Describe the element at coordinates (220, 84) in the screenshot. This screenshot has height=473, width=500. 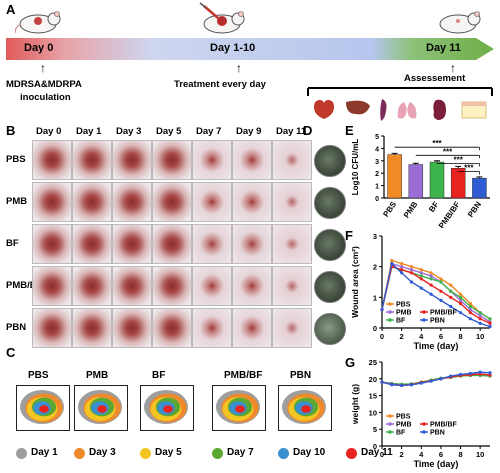
I see `treatment-label: Treatment every day` at that location.